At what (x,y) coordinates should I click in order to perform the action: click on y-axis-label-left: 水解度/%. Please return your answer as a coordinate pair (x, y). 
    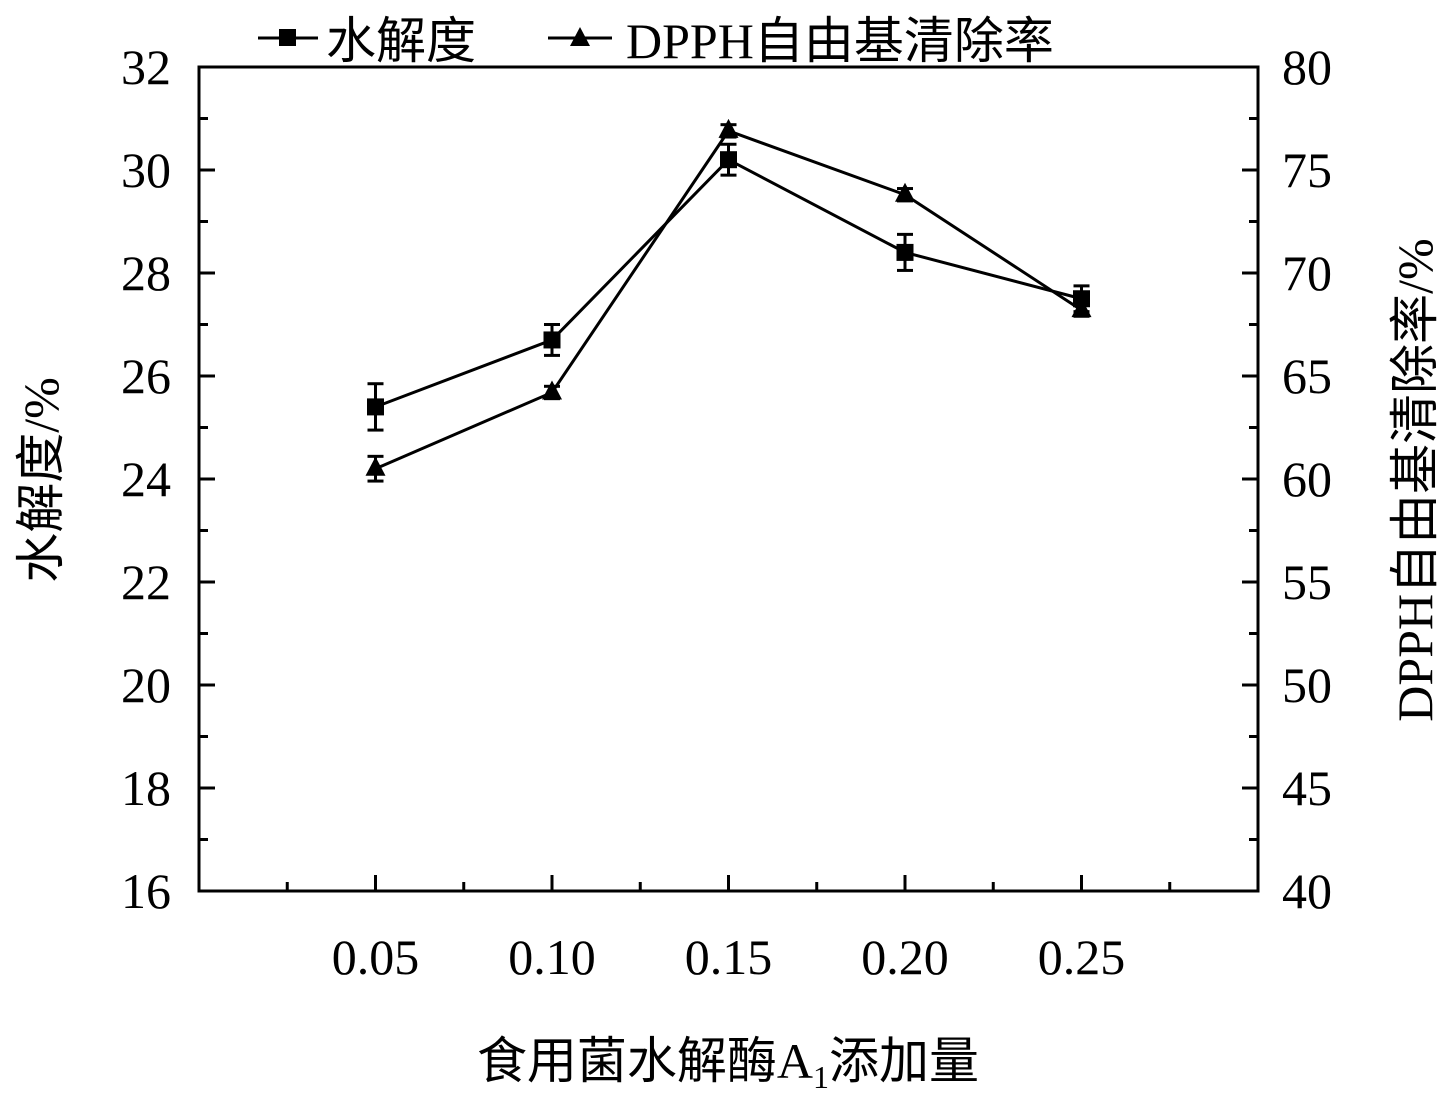
    Looking at the image, I should click on (41, 480).